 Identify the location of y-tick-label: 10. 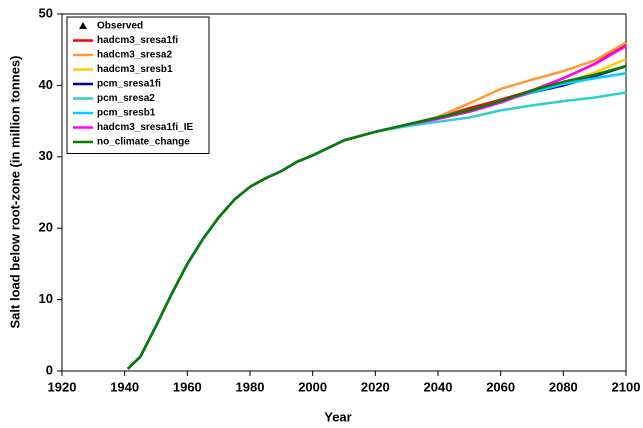
(46, 298).